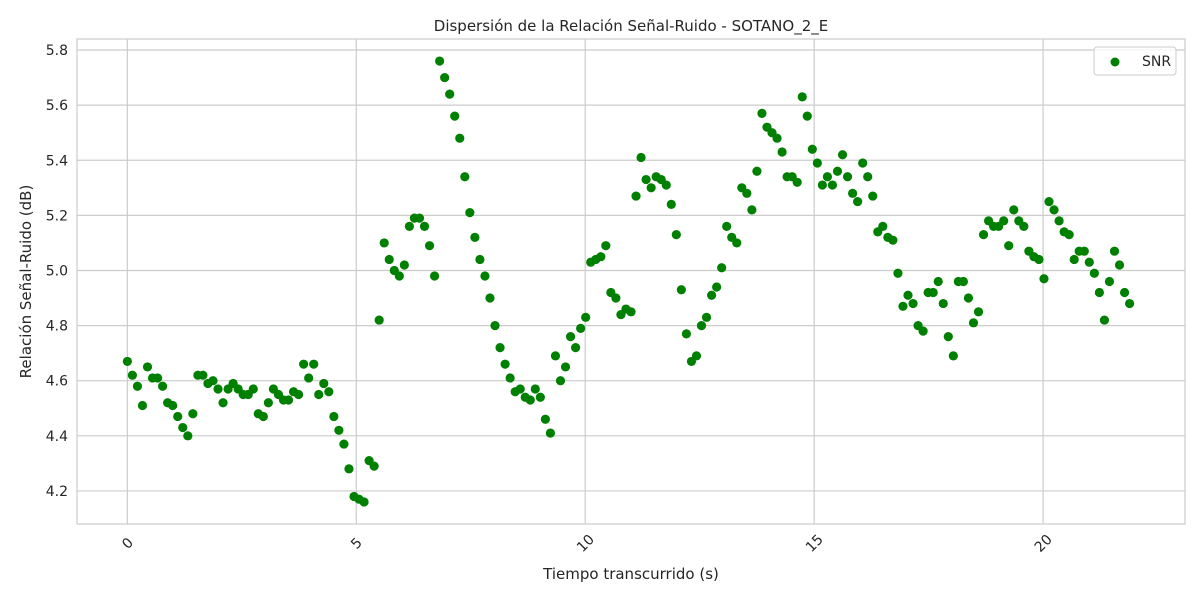 This screenshot has width=1200, height=600. I want to click on legend: SNR, so click(1135, 61).